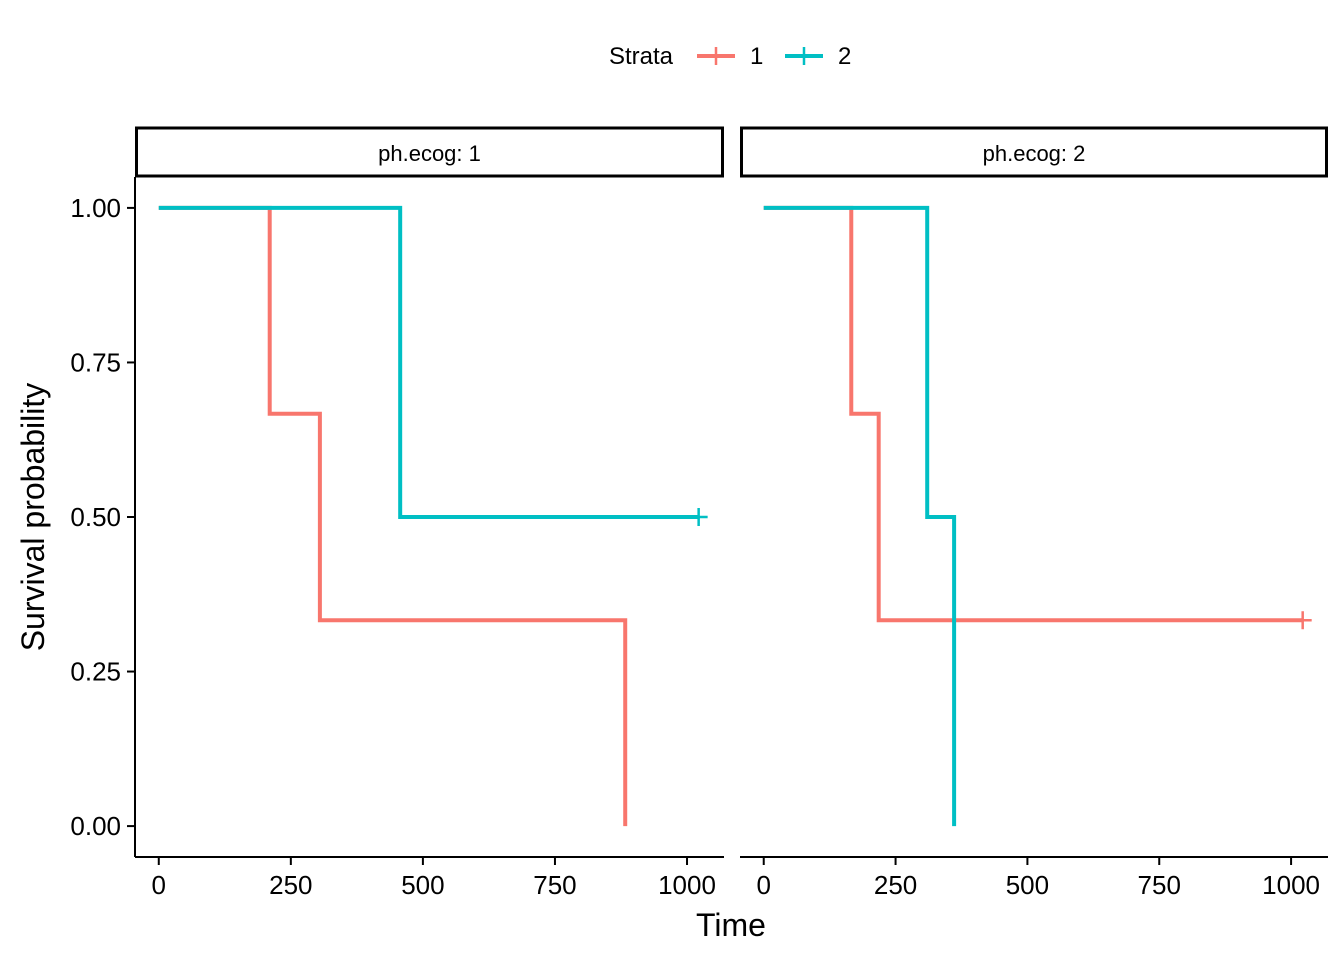  I want to click on y-tick-label: 1.00, so click(95, 208).